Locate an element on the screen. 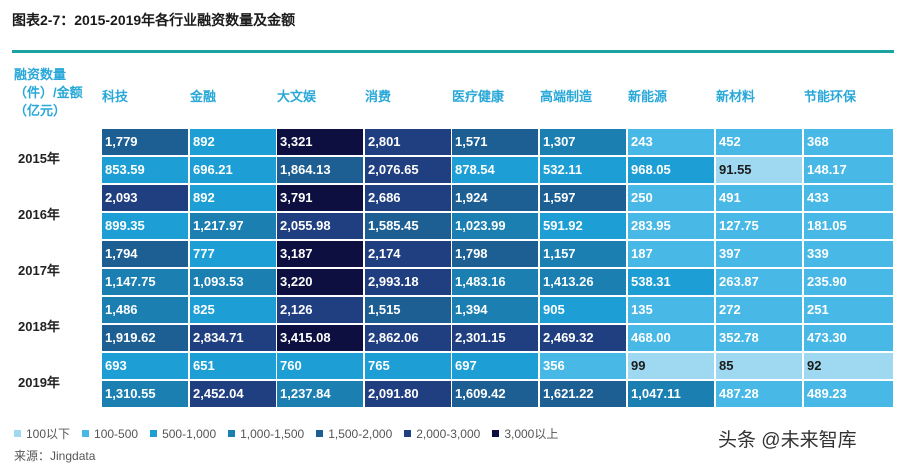 The image size is (906, 464). count-cell: 1,571 is located at coordinates (495, 142).